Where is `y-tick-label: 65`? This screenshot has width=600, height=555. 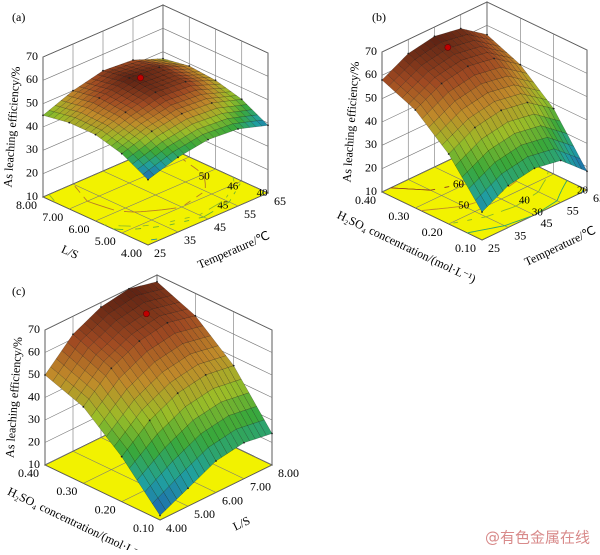
y-tick-label: 65 is located at coordinates (280, 201).